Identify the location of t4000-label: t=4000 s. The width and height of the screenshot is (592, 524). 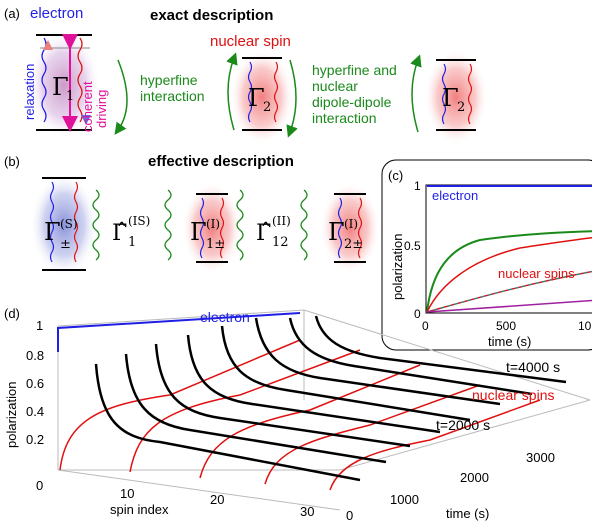
(533, 367).